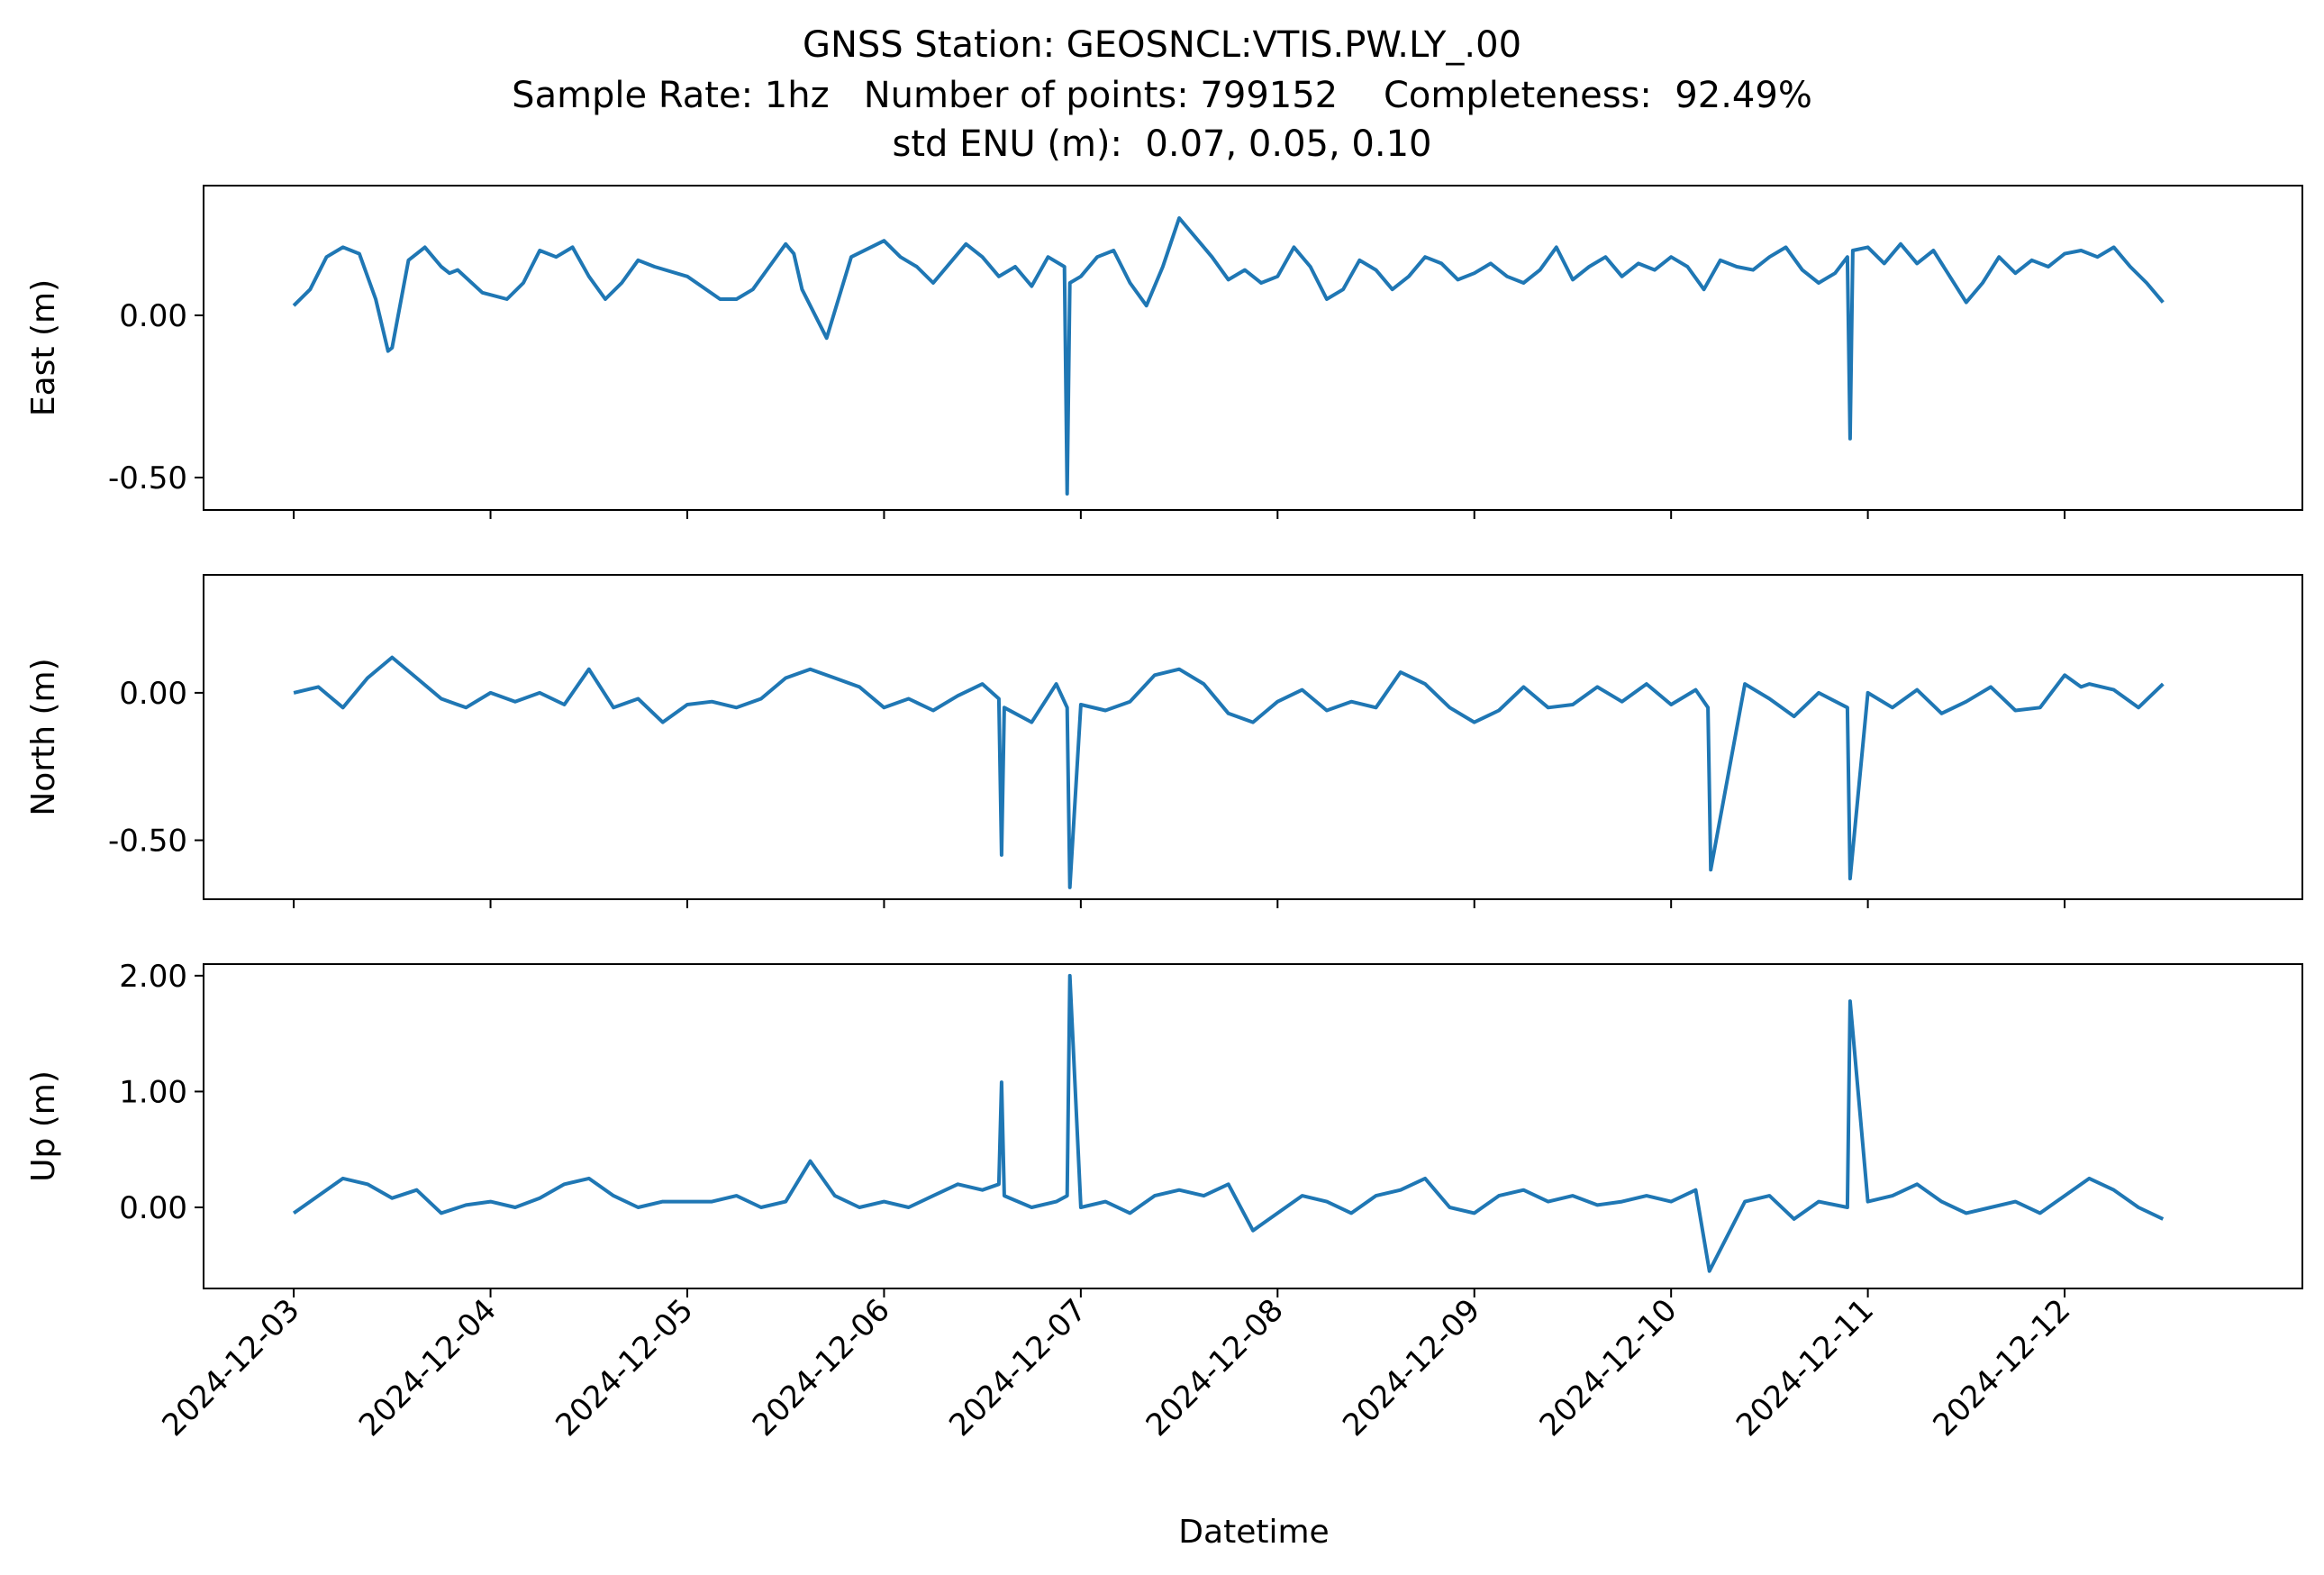 The height and width of the screenshot is (1575, 2324). I want to click on chart-subtitle-std: std ENU (m): 0.07, 0.05, 0.10, so click(1162, 144).